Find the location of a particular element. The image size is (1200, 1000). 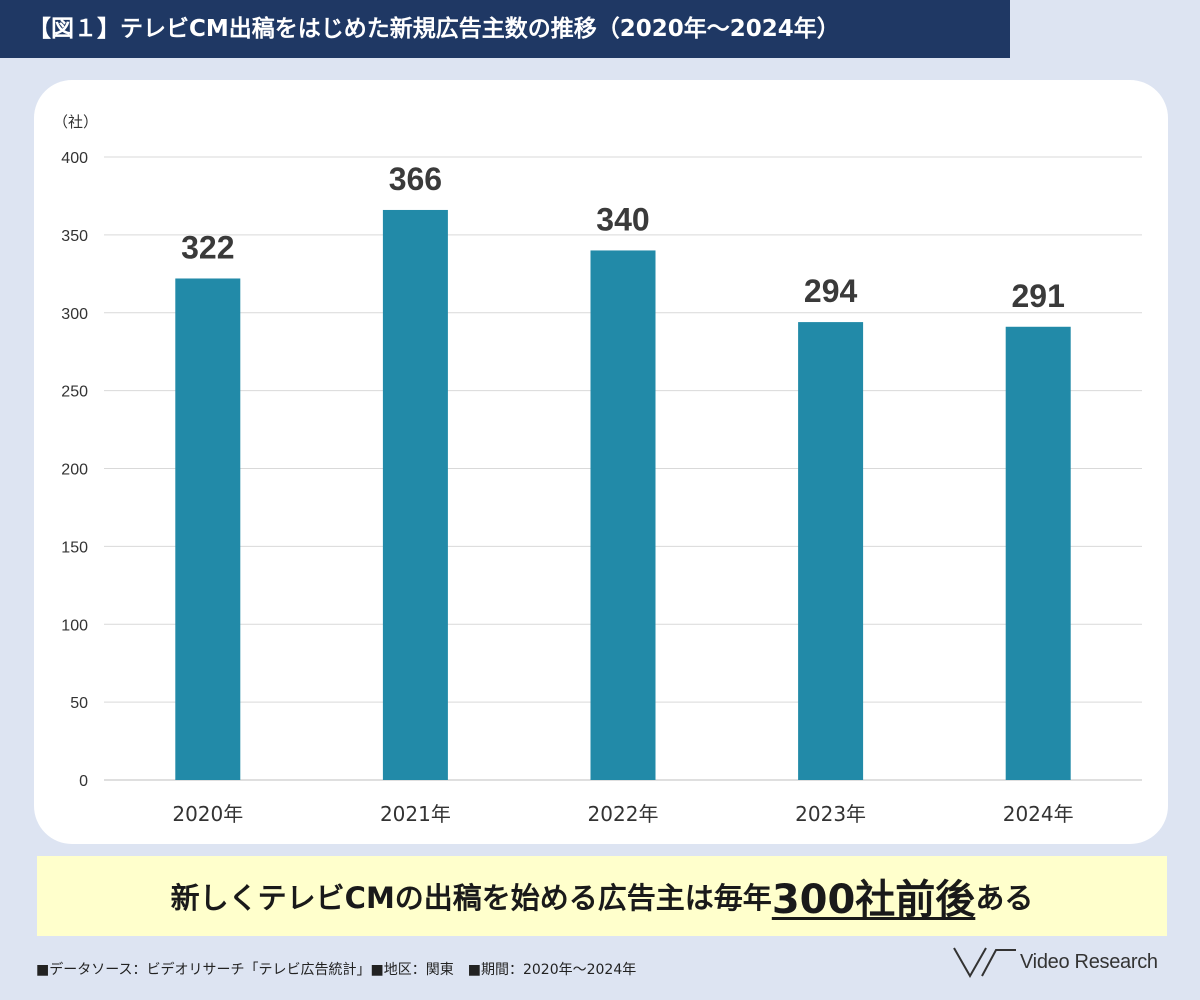

data-label: 340 is located at coordinates (622, 219).